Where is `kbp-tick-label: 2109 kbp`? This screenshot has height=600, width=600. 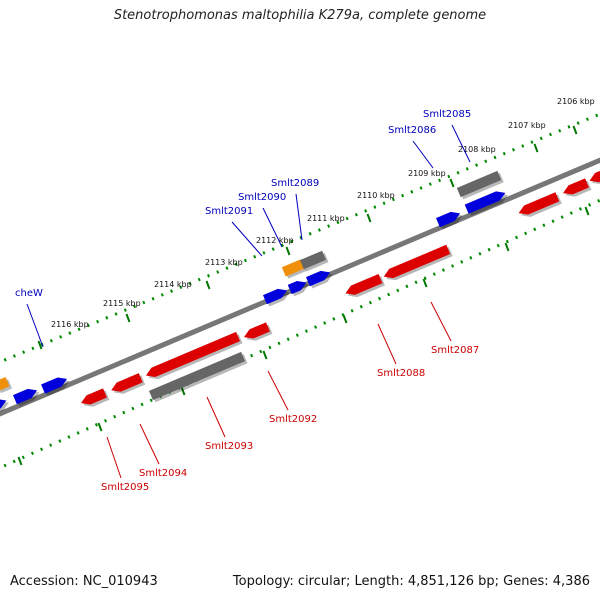
kbp-tick-label: 2109 kbp is located at coordinates (427, 173).